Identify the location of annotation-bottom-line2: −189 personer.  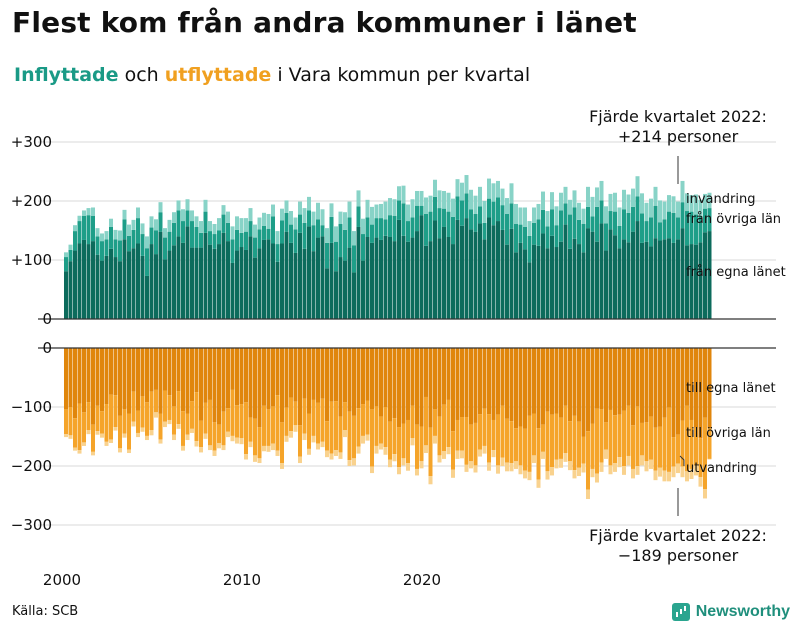
(678, 555).